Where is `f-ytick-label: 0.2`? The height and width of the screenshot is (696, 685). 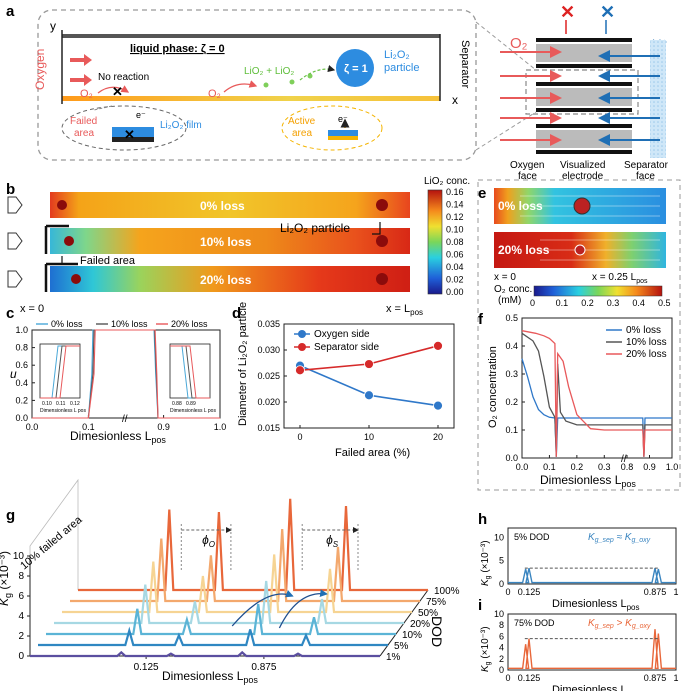 f-ytick-label: 0.2 is located at coordinates (511, 402).